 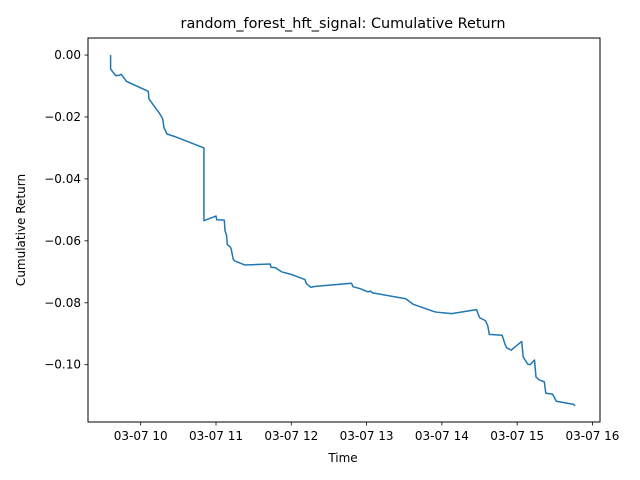 I want to click on x-tick-label: 03-07 12, so click(x=291, y=436).